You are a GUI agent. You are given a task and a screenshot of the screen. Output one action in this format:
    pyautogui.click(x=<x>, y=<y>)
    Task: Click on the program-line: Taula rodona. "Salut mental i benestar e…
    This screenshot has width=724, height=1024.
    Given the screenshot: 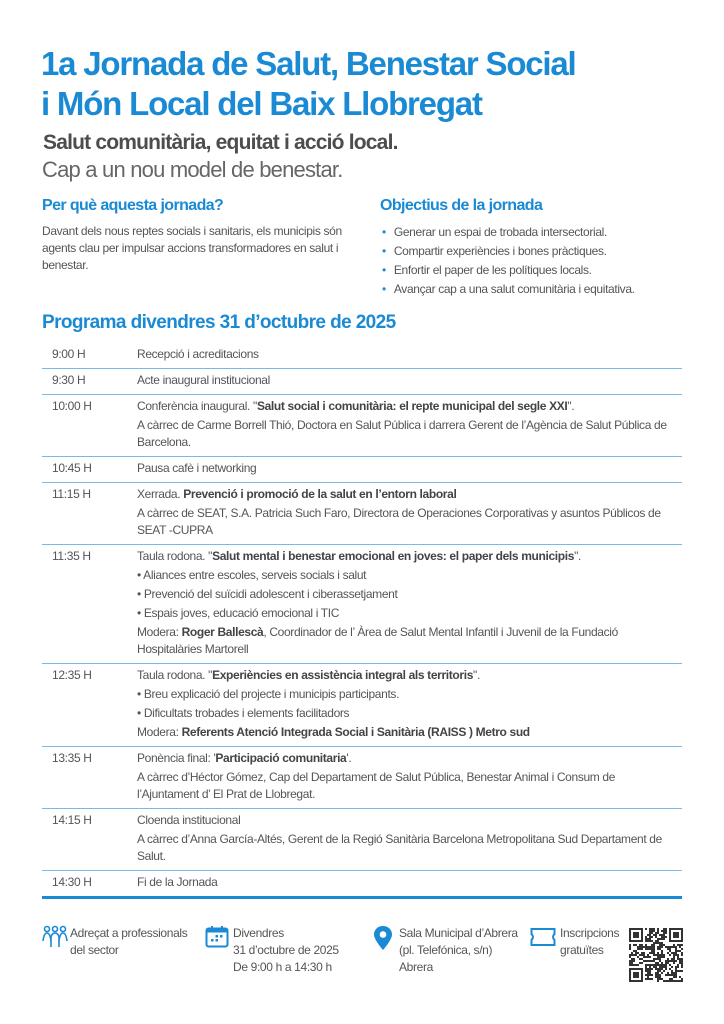 What is the action you would take?
    pyautogui.click(x=404, y=556)
    